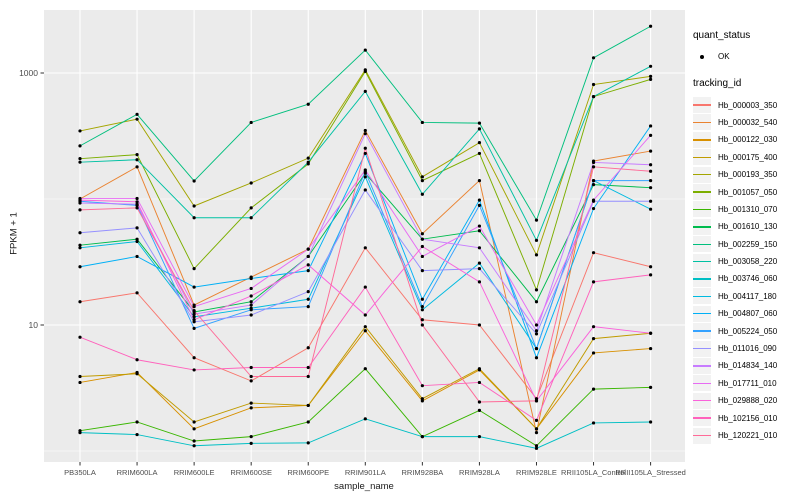  I want to click on legend-item-label: Hb_000193_350, so click(748, 175).